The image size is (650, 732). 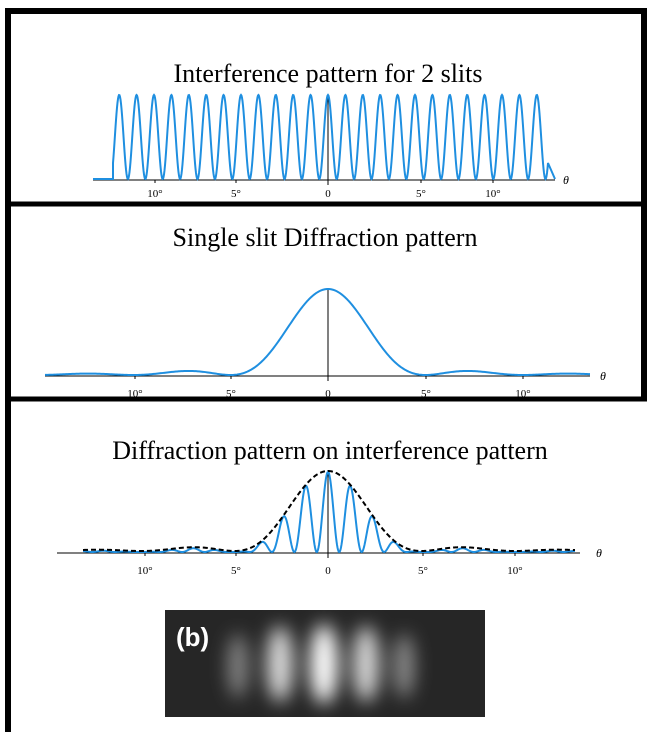 What do you see at coordinates (317, 331) in the screenshot?
I see `diffraction-curve` at bounding box center [317, 331].